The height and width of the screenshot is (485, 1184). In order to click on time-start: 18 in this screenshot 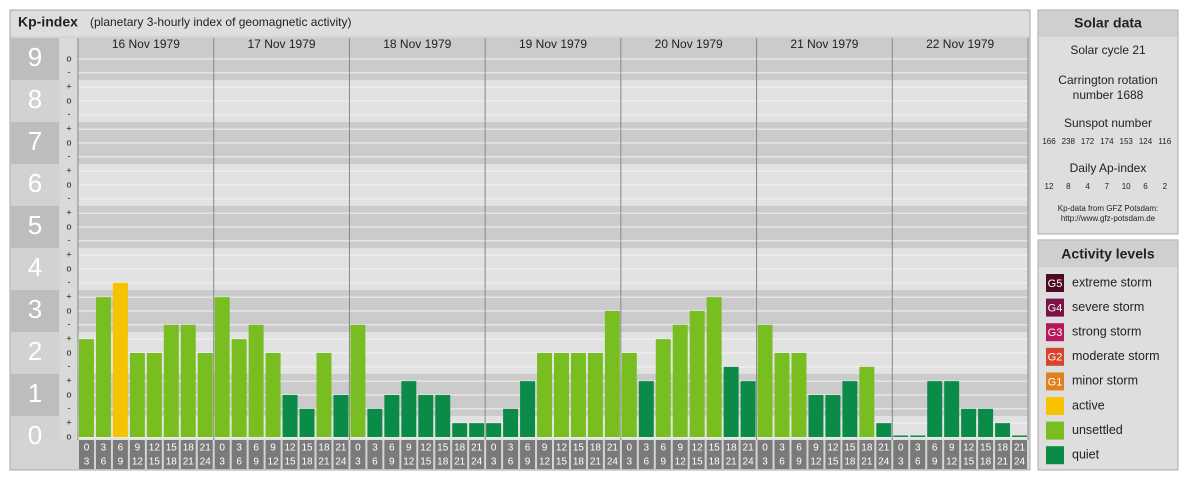, I will do `click(460, 448)`.